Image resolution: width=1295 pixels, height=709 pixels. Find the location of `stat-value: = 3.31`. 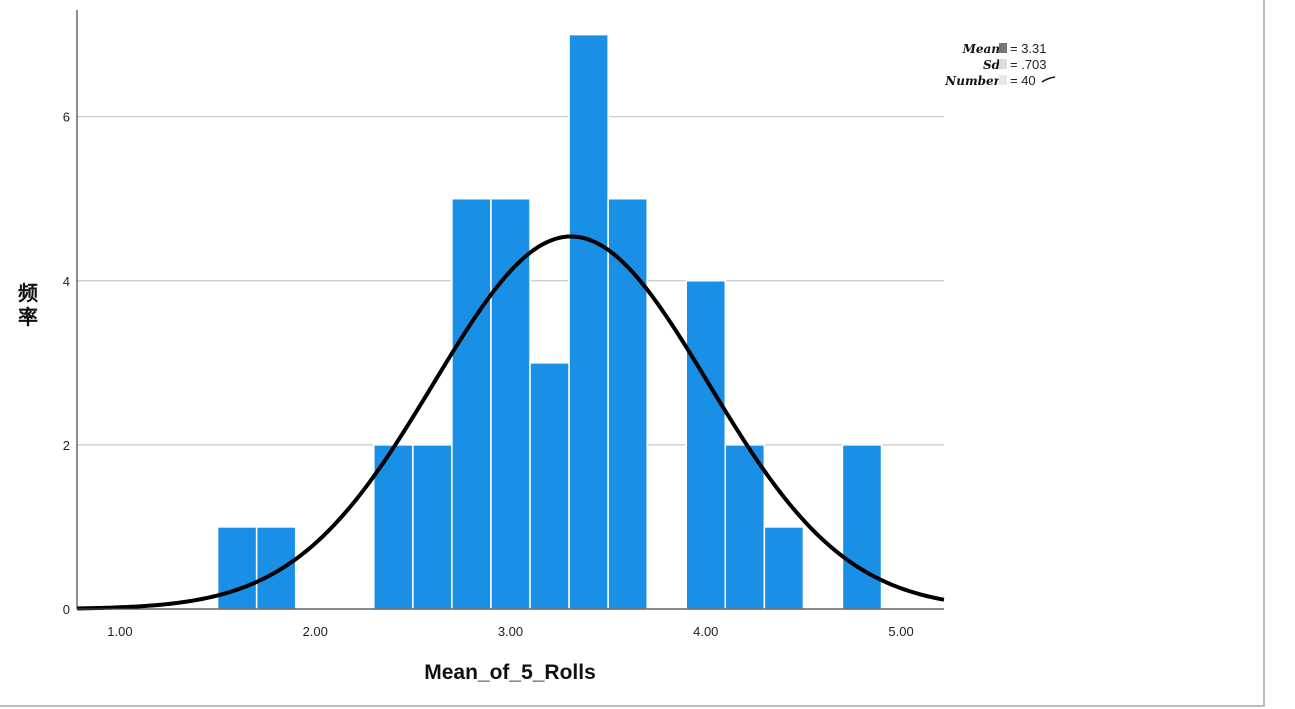

stat-value: = 3.31 is located at coordinates (1028, 48).